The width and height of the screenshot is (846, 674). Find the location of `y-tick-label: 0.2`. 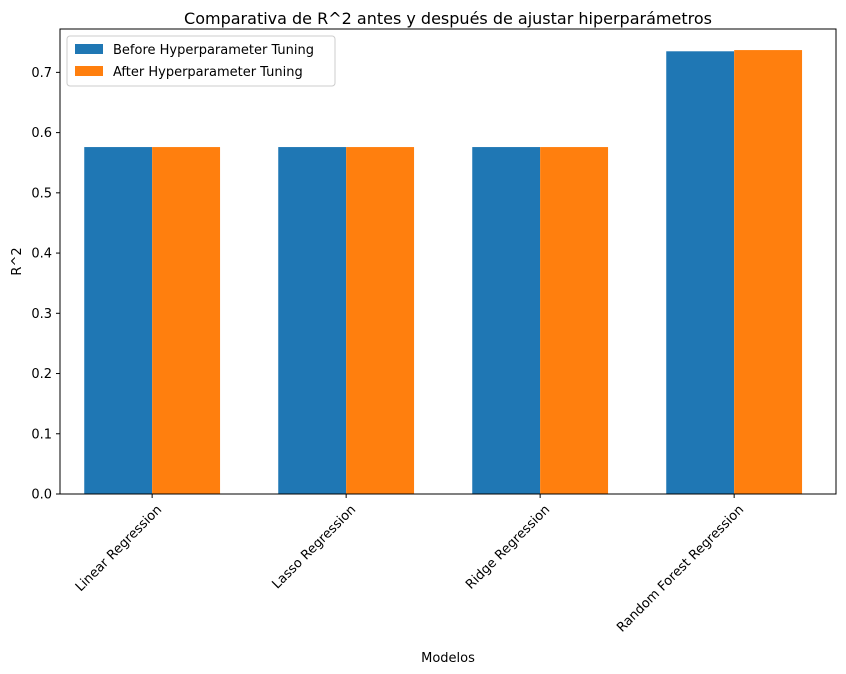

y-tick-label: 0.2 is located at coordinates (41, 374).